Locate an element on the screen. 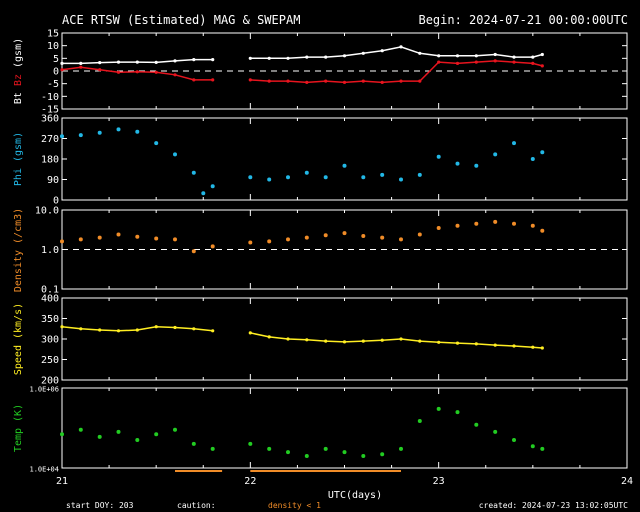 This screenshot has height=512, width=640. density-caution-note: density < 1 is located at coordinates (294, 505).